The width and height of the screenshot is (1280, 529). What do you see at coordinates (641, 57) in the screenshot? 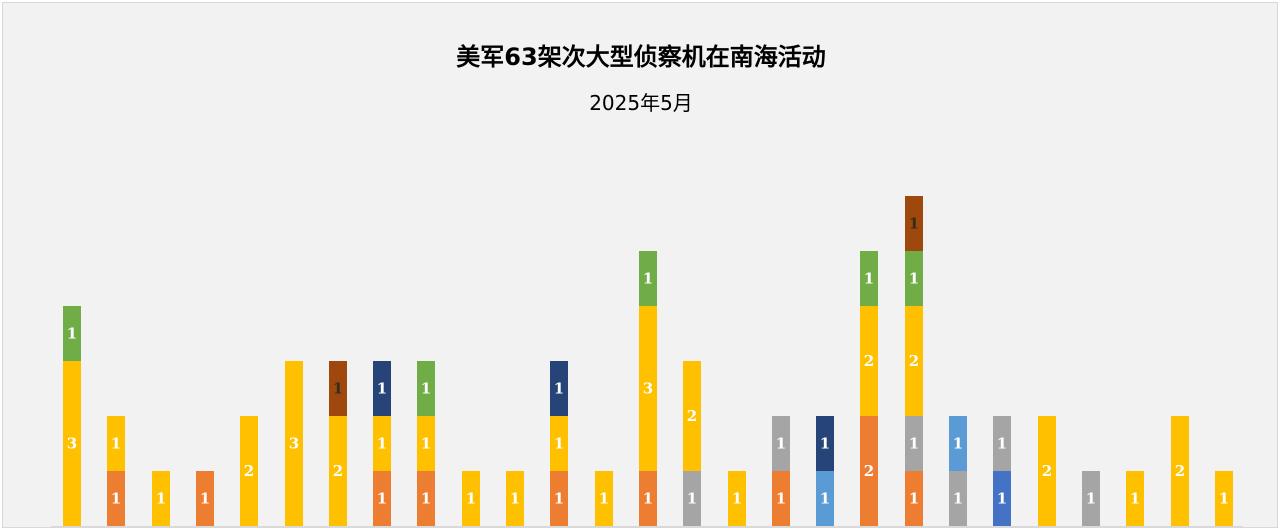
I see `chart-title: 美军63架次大型侦察机在南海活动` at bounding box center [641, 57].